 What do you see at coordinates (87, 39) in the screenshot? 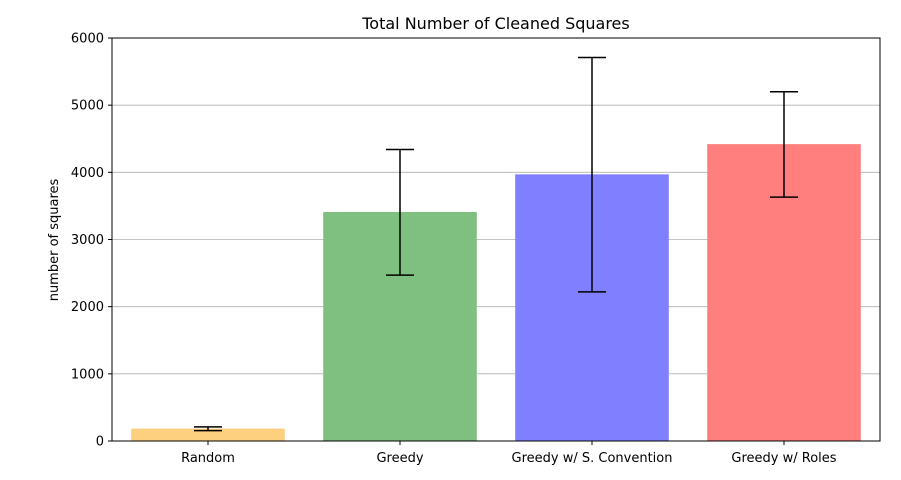
I see `y-tick-label: 6000` at bounding box center [87, 39].